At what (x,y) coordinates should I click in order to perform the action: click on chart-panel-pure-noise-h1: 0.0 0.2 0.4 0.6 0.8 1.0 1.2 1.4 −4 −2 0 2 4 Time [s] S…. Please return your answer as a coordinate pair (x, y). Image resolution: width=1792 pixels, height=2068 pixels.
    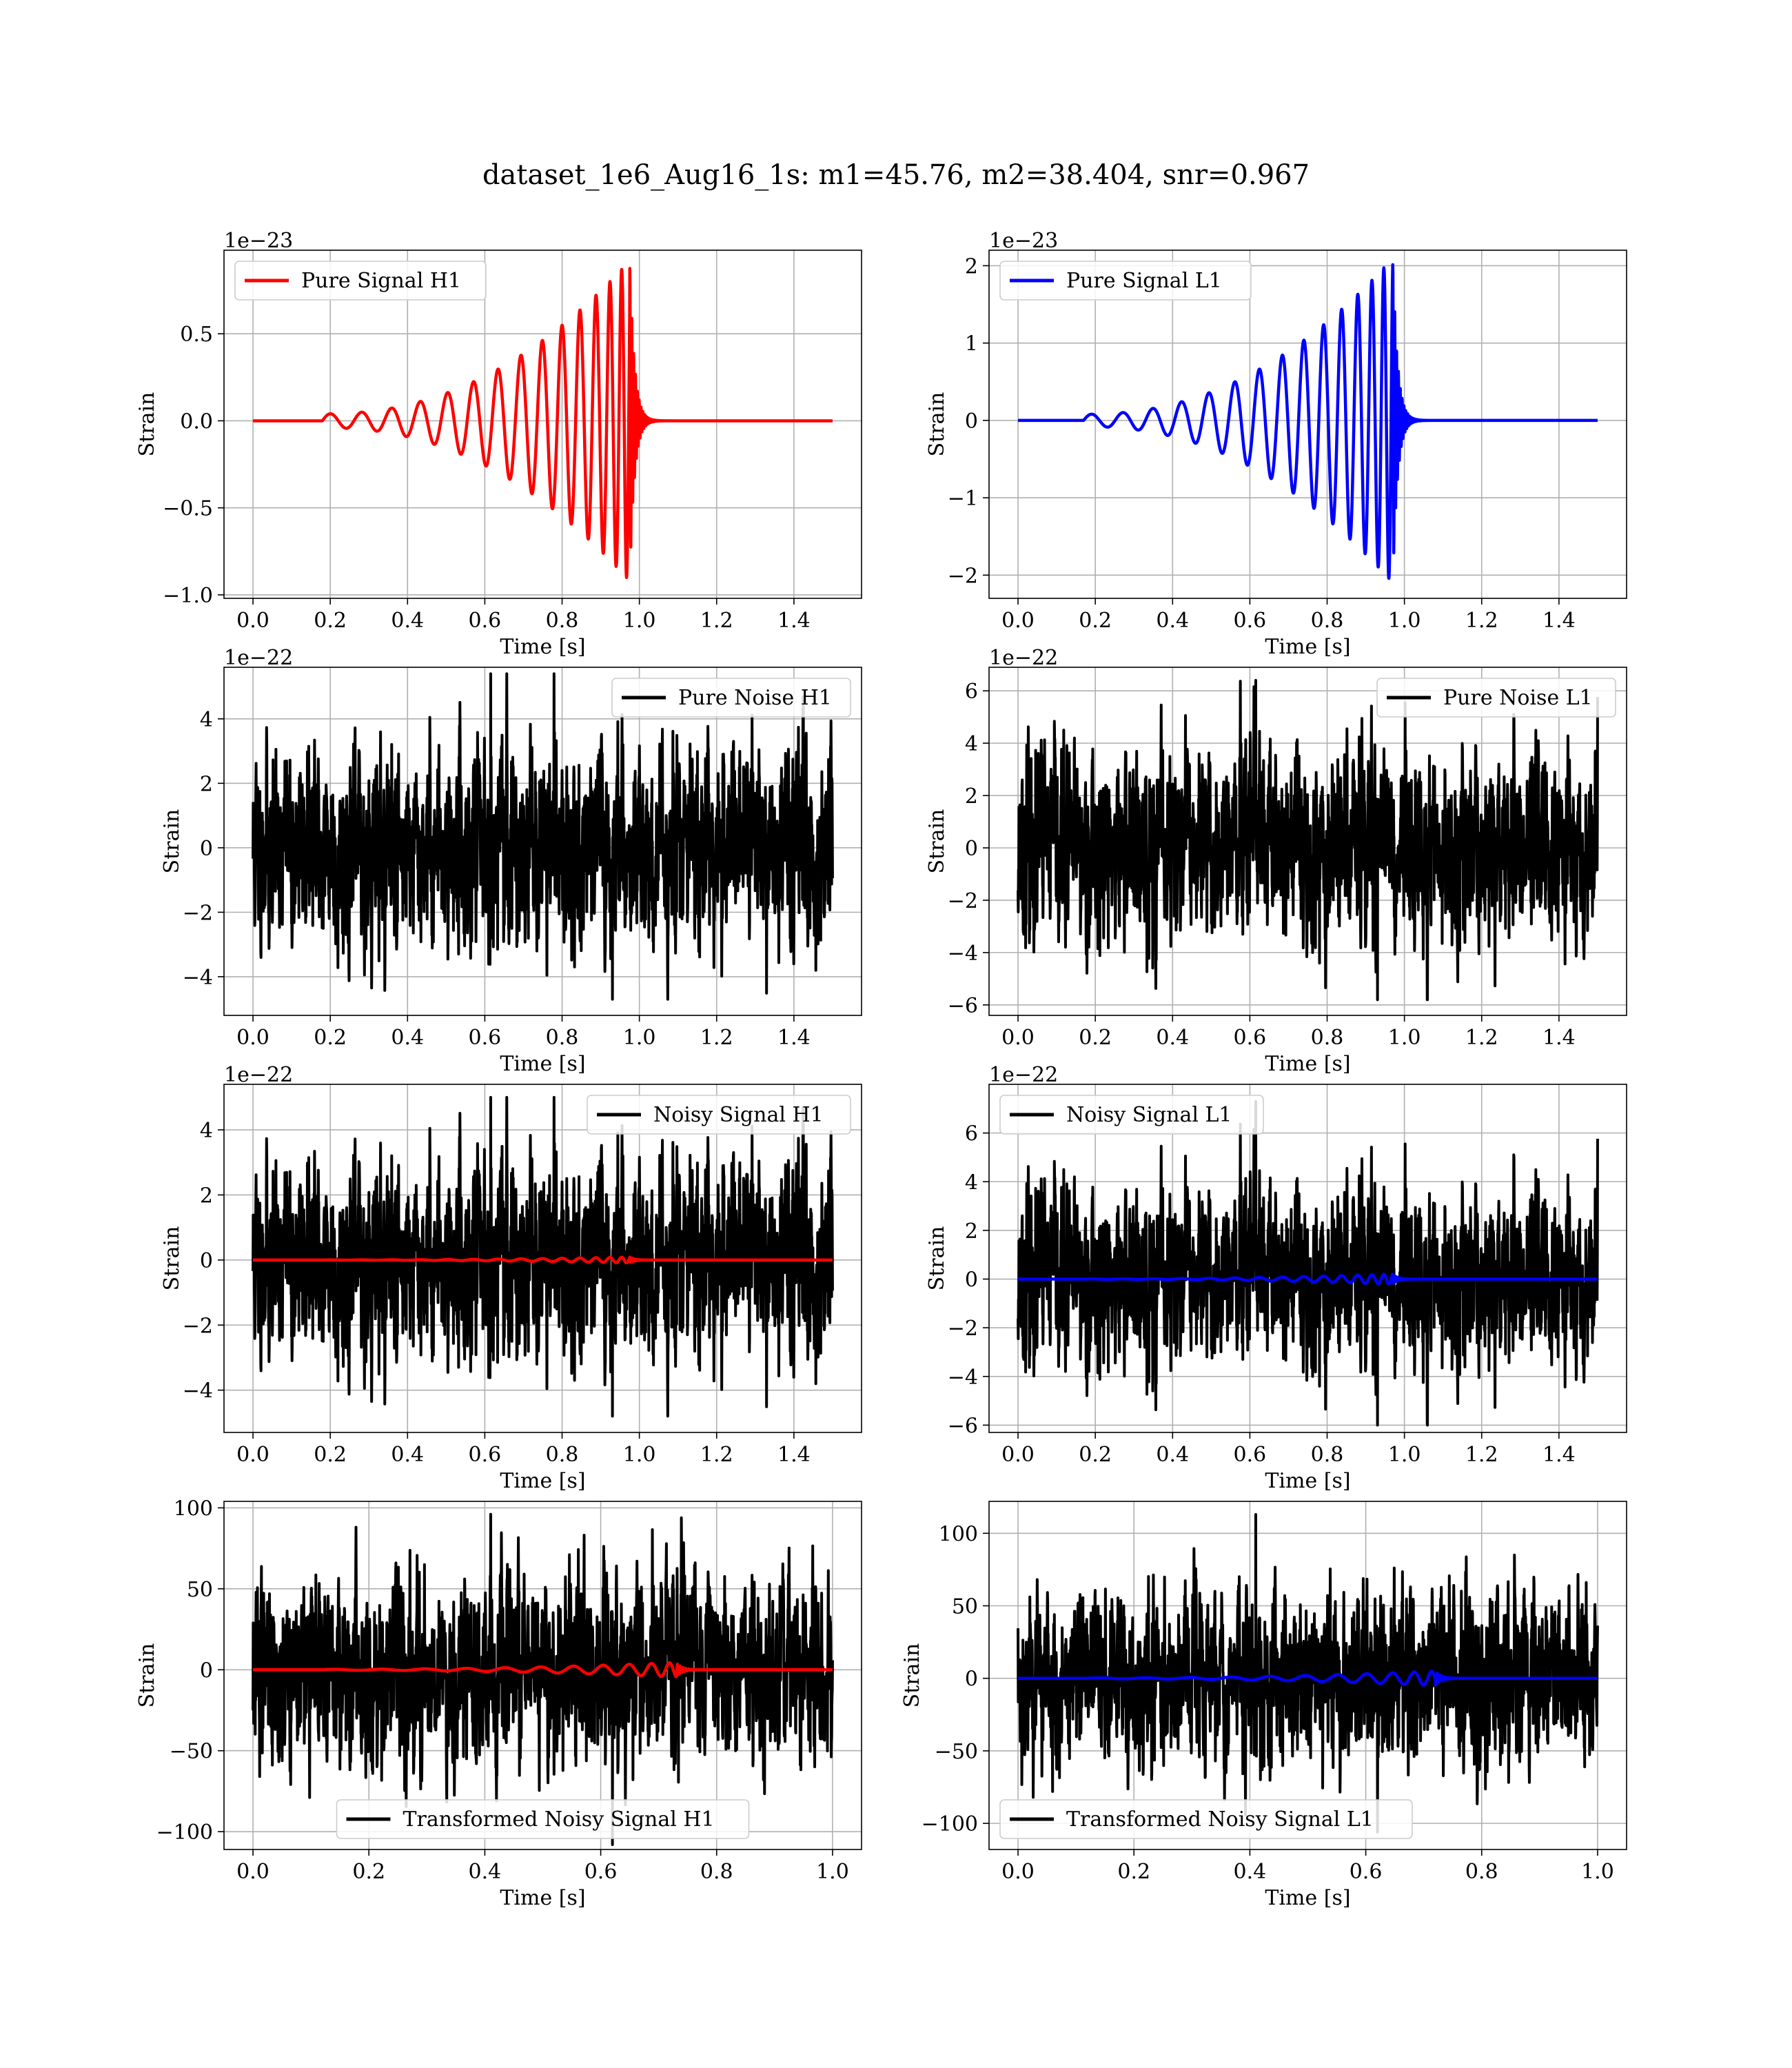
    Looking at the image, I should click on (511, 861).